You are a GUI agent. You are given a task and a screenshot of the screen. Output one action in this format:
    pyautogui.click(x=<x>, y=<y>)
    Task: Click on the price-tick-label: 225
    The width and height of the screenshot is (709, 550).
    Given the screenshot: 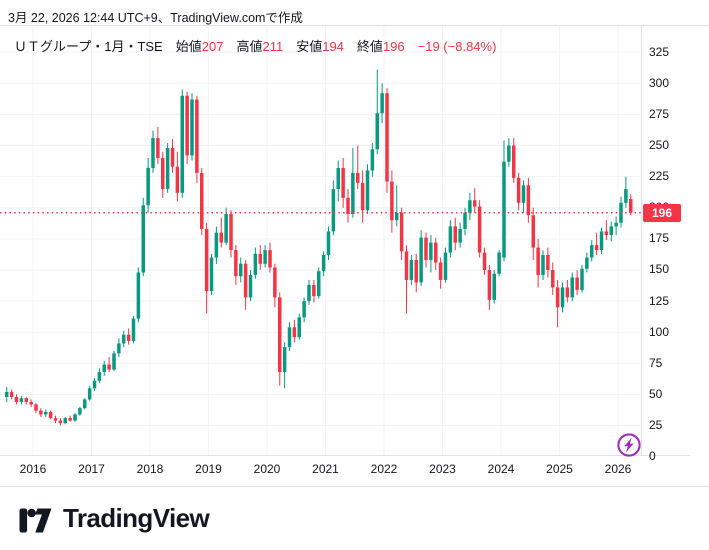 What is the action you would take?
    pyautogui.click(x=659, y=176)
    